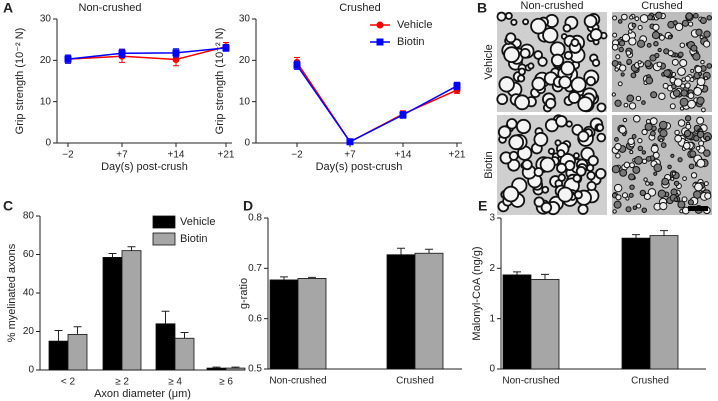 This screenshot has width=718, height=401. What do you see at coordinates (530, 381) in the screenshot?
I see `x-tick-label: Non-crushed` at bounding box center [530, 381].